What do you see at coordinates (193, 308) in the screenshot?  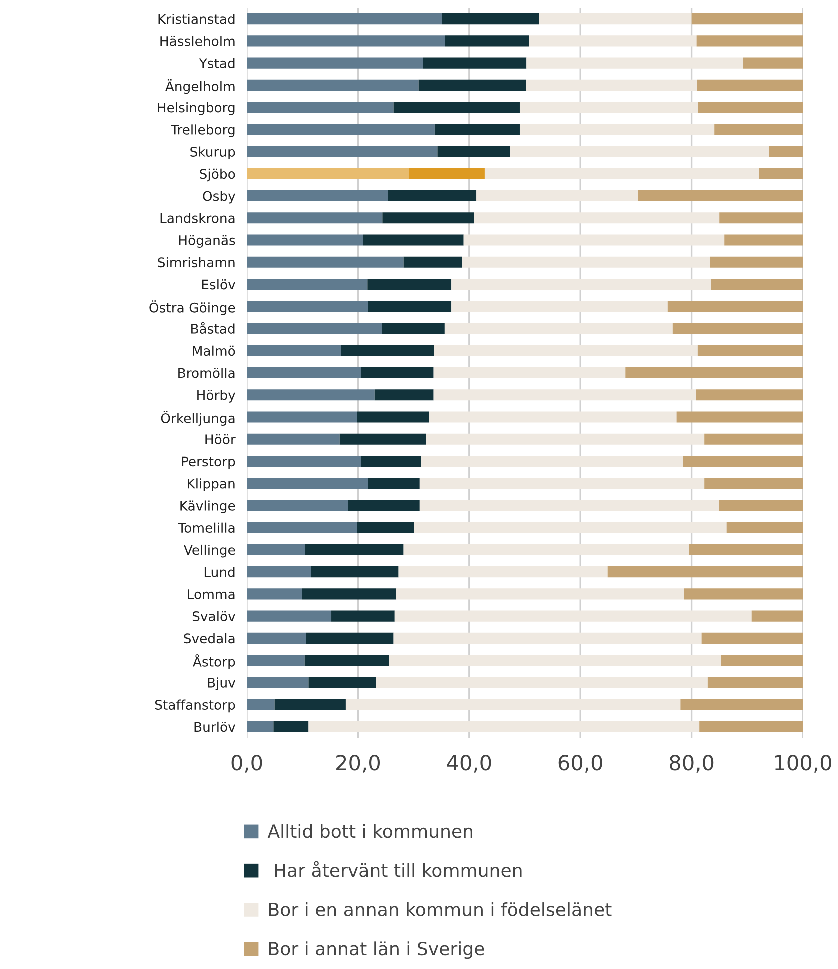 I see `y-tick-label: Östra Göinge` at bounding box center [193, 308].